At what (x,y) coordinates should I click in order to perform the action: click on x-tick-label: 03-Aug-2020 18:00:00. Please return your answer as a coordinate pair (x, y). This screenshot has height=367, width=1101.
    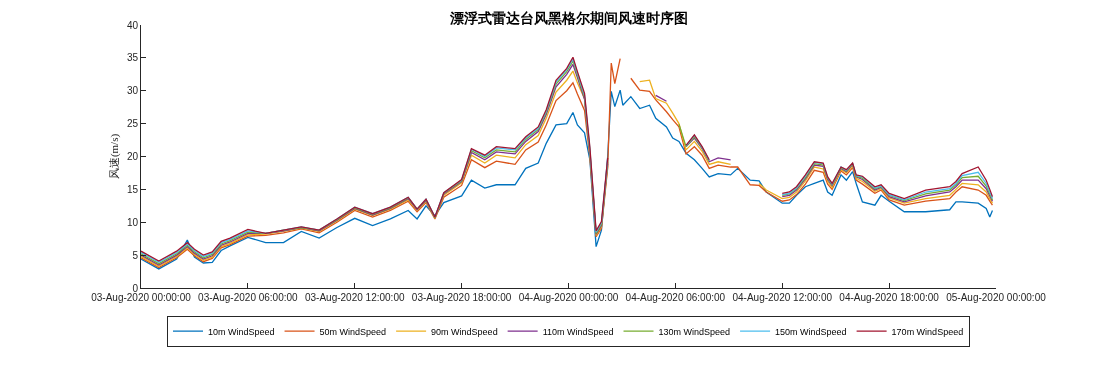
    Looking at the image, I should click on (461, 297).